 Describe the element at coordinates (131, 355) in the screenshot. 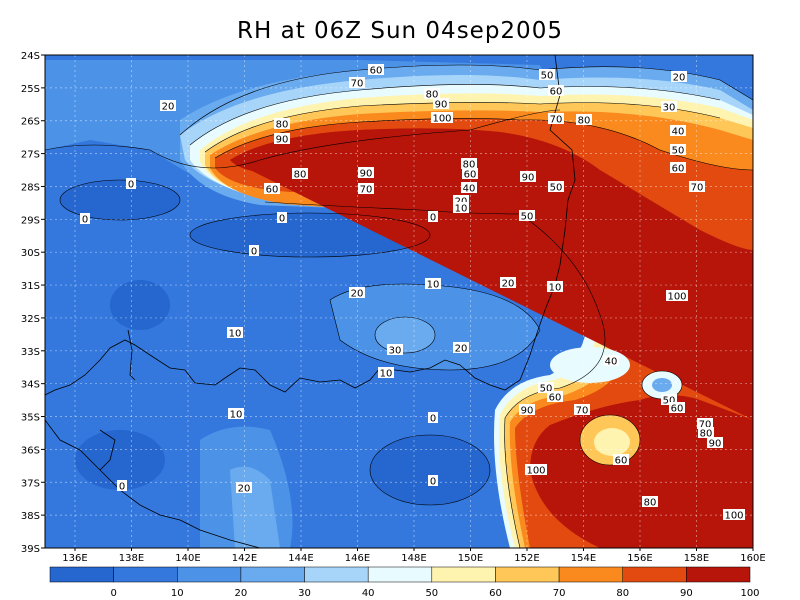

I see `coastline-gulf` at that location.